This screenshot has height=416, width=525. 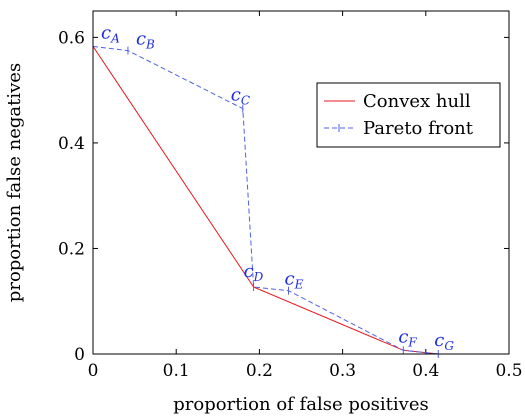 I want to click on point-label-cf: cF, so click(x=407, y=337).